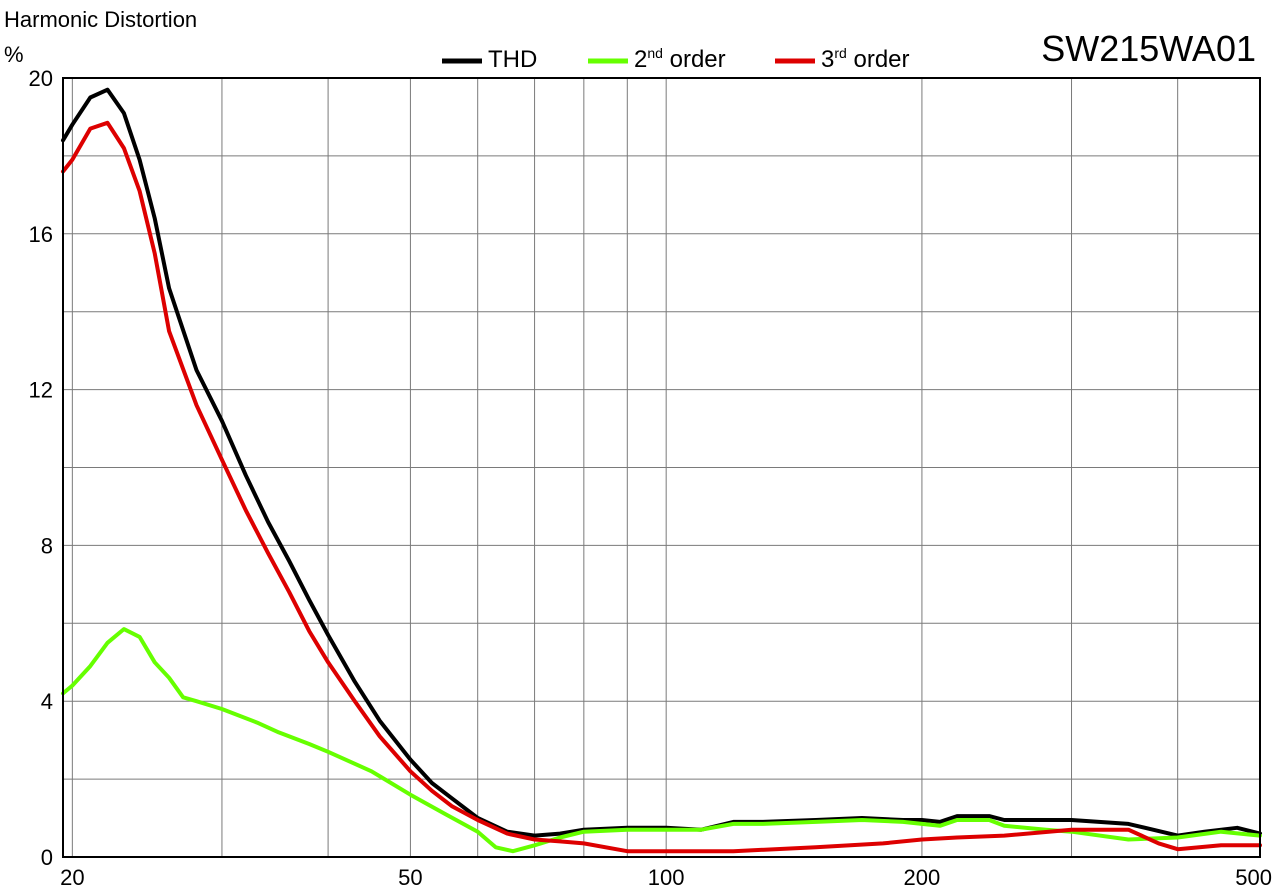 This screenshot has height=895, width=1276. What do you see at coordinates (41, 390) in the screenshot?
I see `y-tick-label: 12` at bounding box center [41, 390].